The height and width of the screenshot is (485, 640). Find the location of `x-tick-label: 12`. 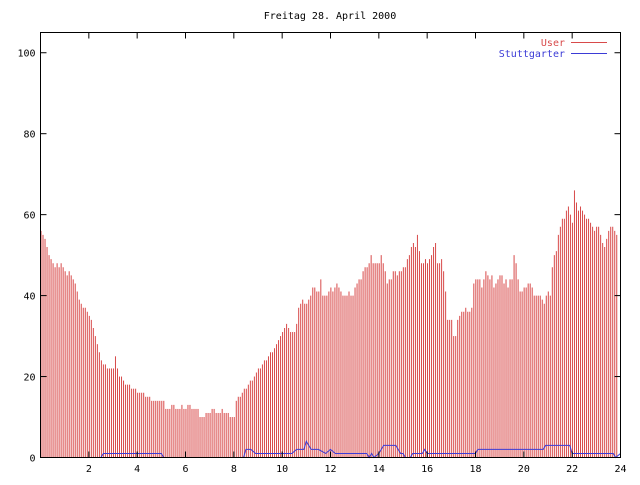

x-tick-label: 12 is located at coordinates (330, 469).